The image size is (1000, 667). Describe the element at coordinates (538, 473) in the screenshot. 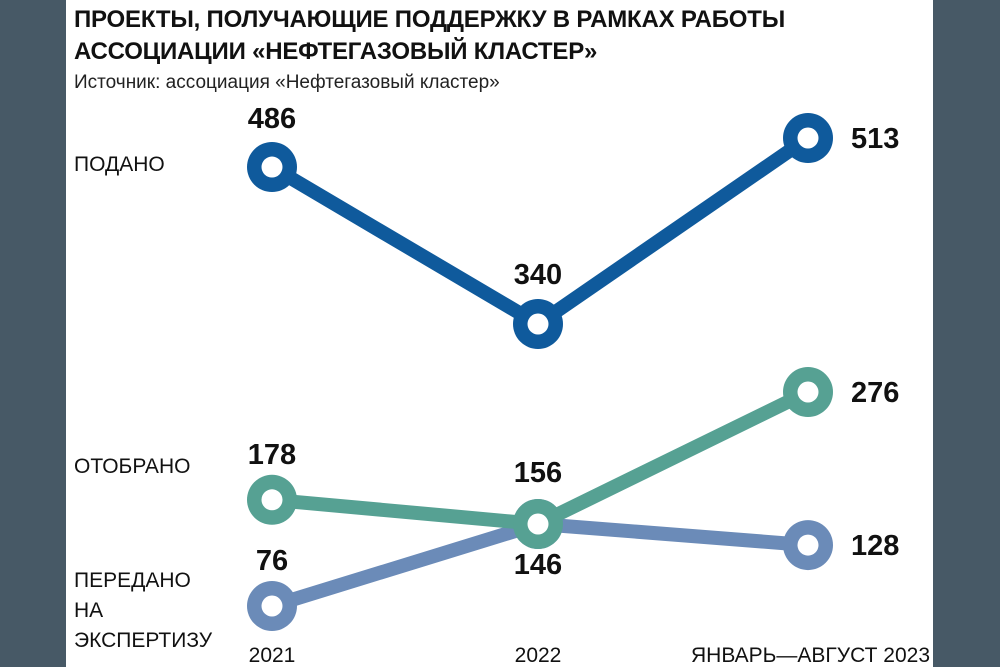

I see `data-label-selected: 156` at that location.